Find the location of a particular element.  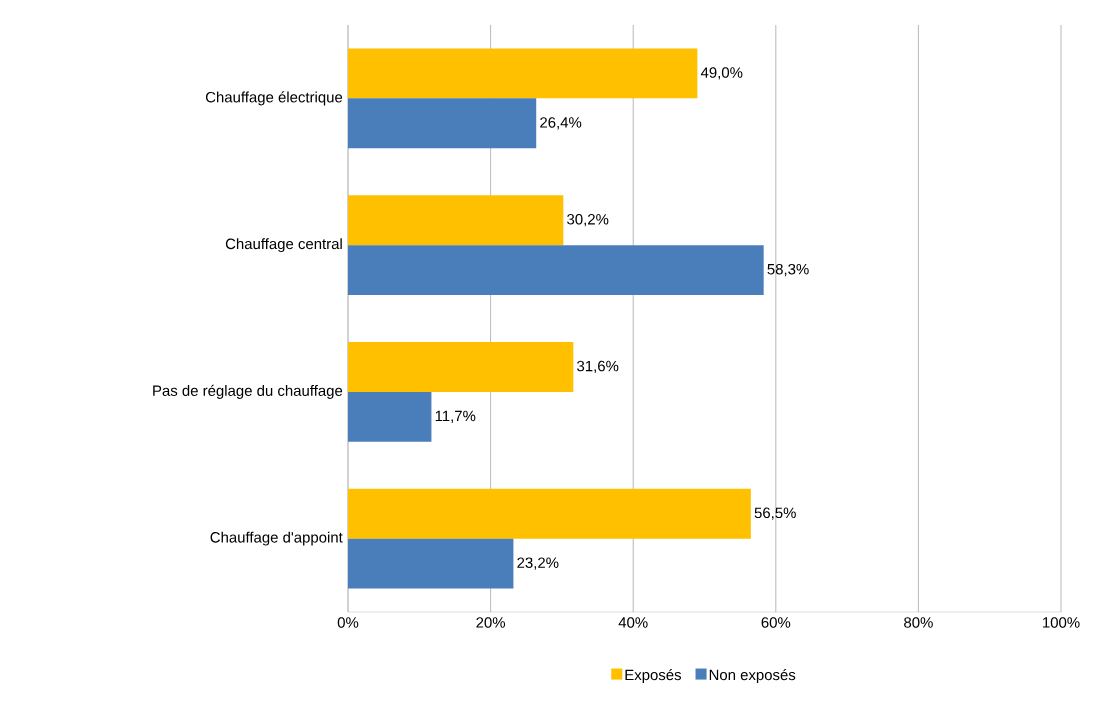

data-label: 26,4% is located at coordinates (561, 123).